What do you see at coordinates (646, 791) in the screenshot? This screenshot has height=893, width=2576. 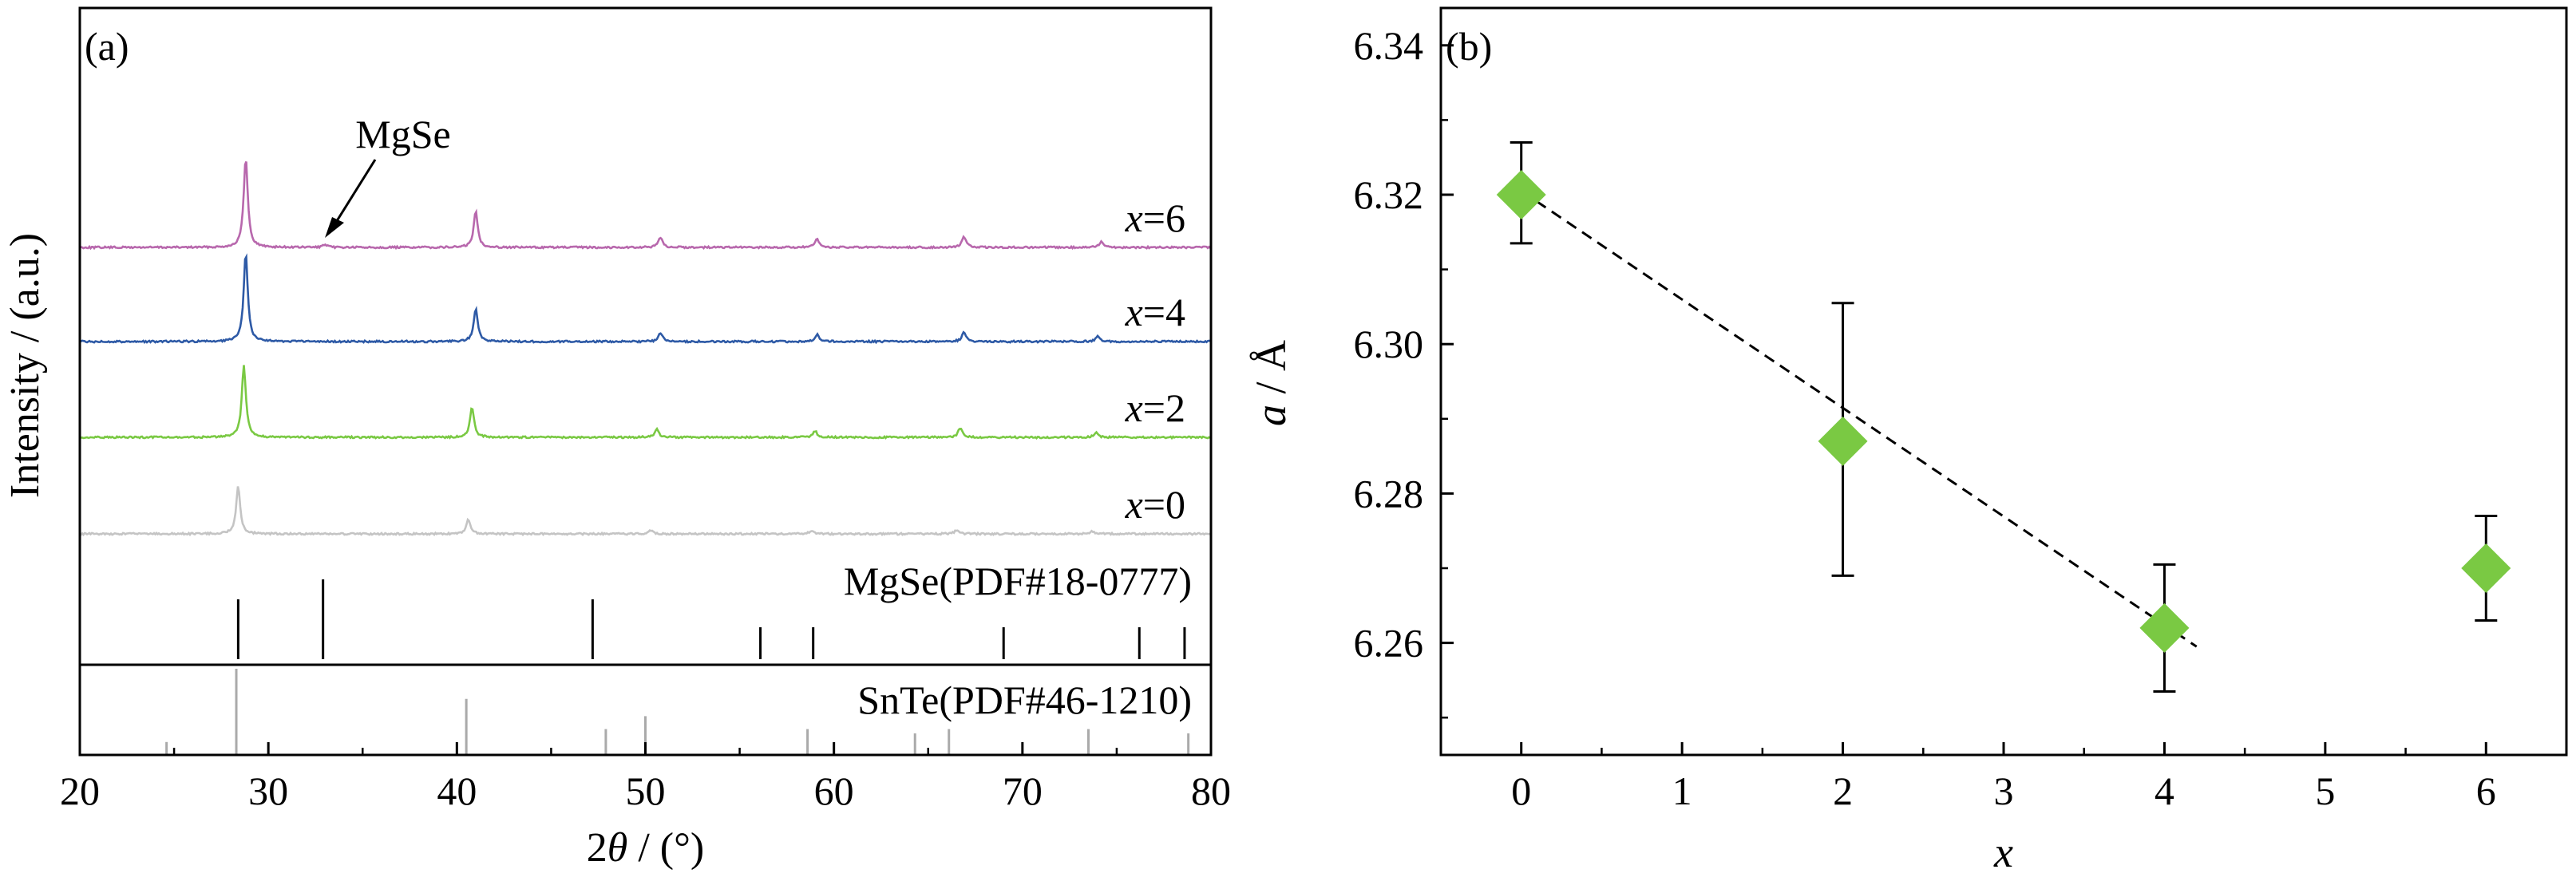 I see `x-tick-label: 50` at bounding box center [646, 791].